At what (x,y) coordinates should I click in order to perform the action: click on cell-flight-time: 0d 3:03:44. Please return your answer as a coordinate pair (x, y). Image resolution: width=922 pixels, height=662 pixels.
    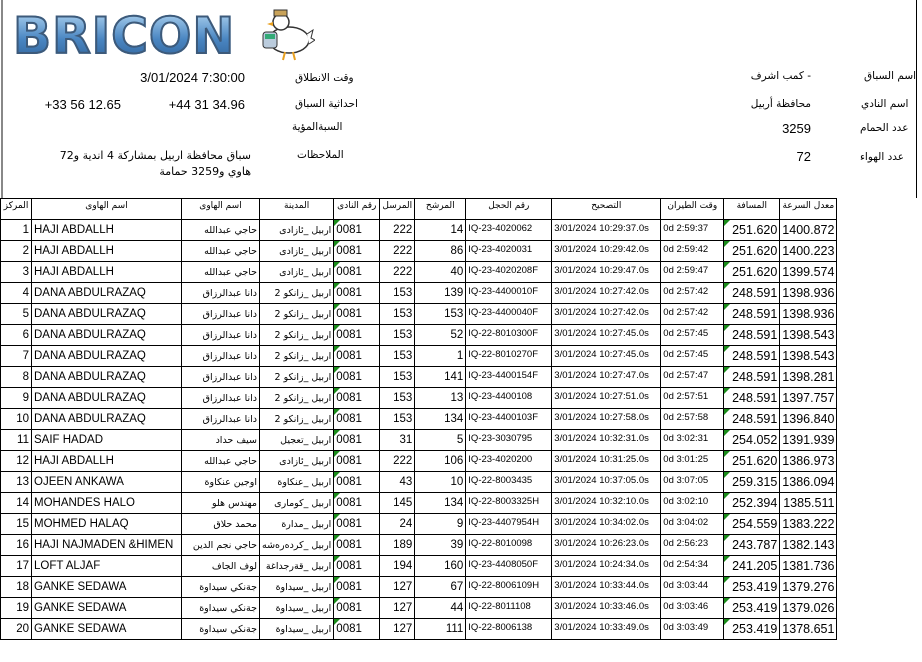
    Looking at the image, I should click on (692, 587).